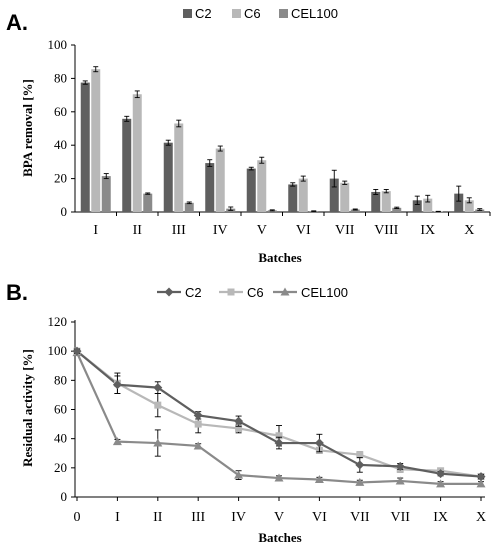 The image size is (496, 550). What do you see at coordinates (77, 517) in the screenshot?
I see `panel-b-xtick-label: 0` at bounding box center [77, 517].